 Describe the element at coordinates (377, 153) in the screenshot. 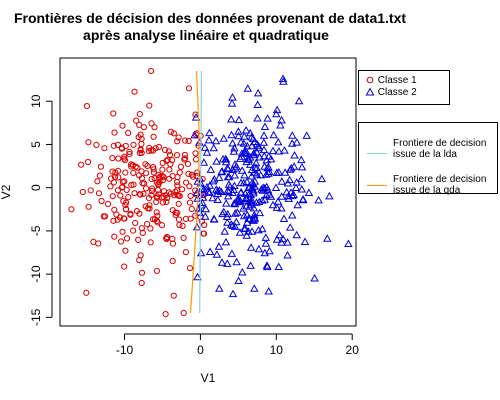

I see `legend-line-lda` at that location.